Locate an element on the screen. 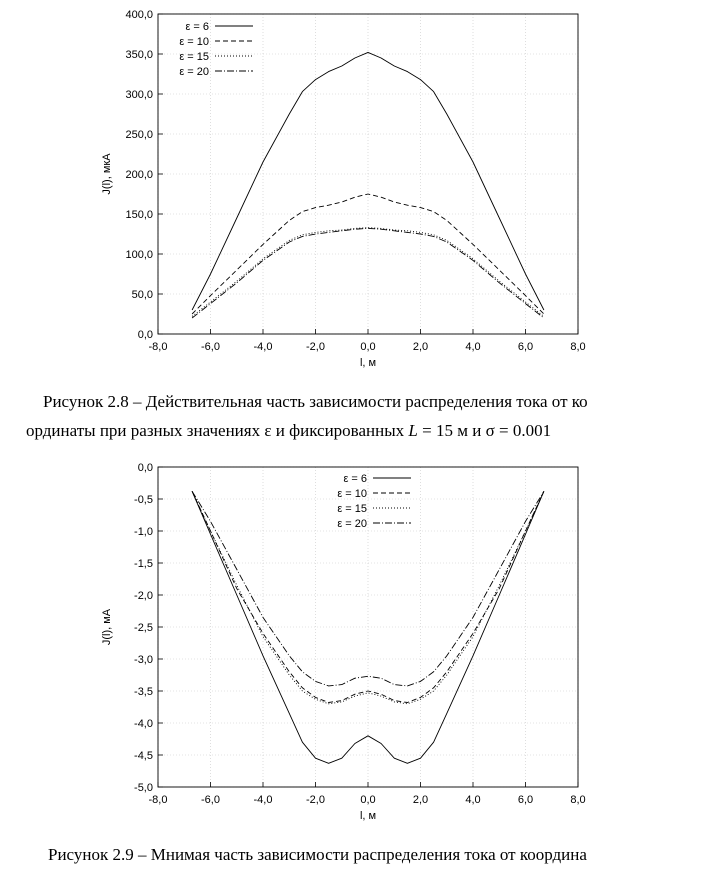 The width and height of the screenshot is (723, 875). y-tick-label: 250,0 is located at coordinates (139, 135).